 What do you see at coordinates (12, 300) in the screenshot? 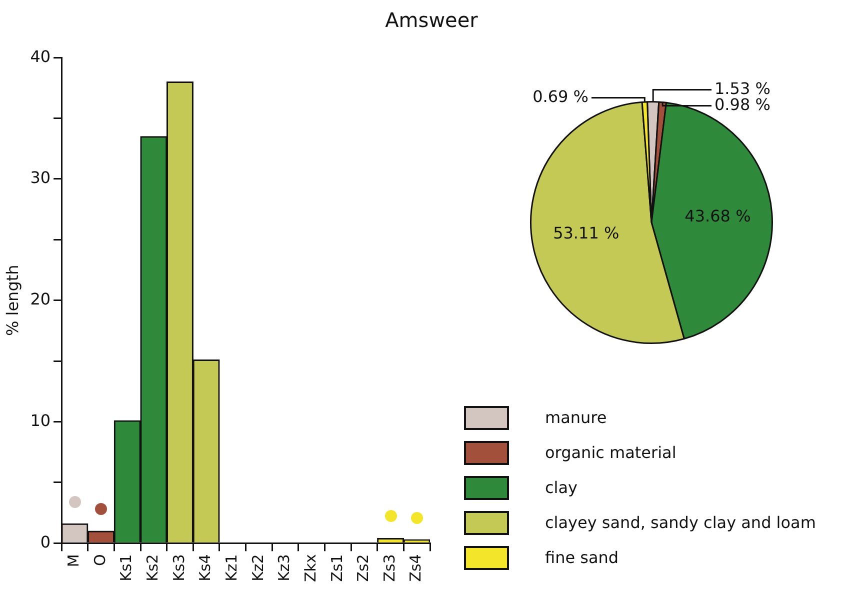
I see `y-axis-title: % length` at bounding box center [12, 300].